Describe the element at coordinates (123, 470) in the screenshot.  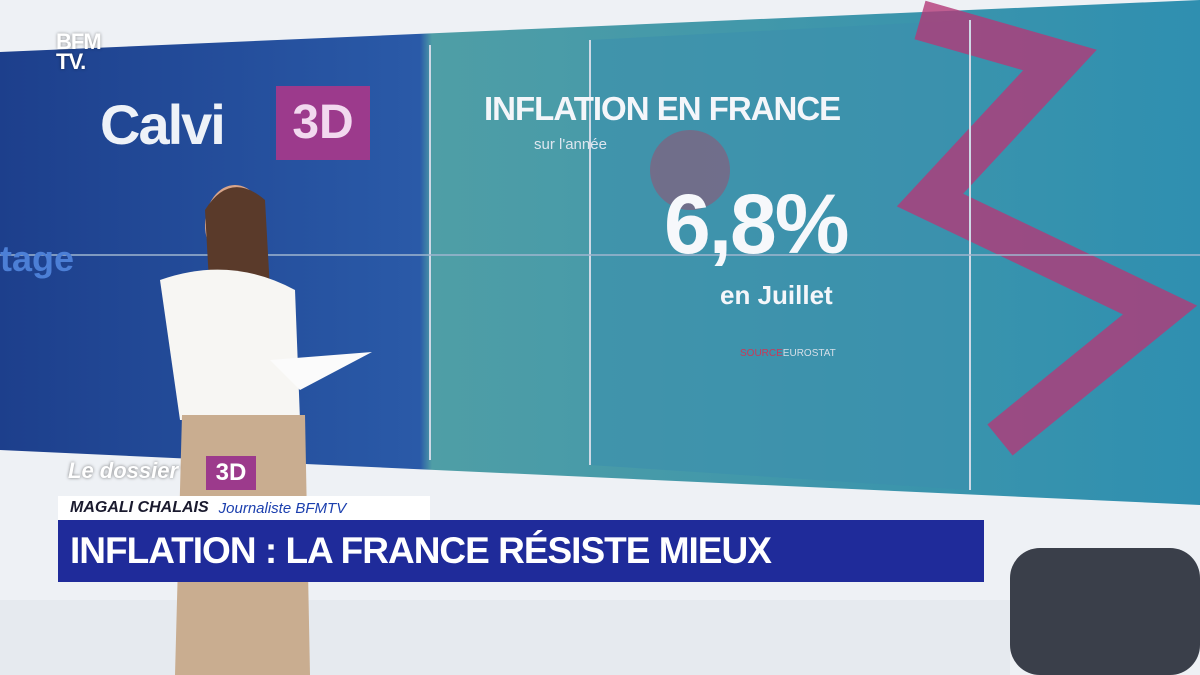
I see `segment-name: Le dossier` at that location.